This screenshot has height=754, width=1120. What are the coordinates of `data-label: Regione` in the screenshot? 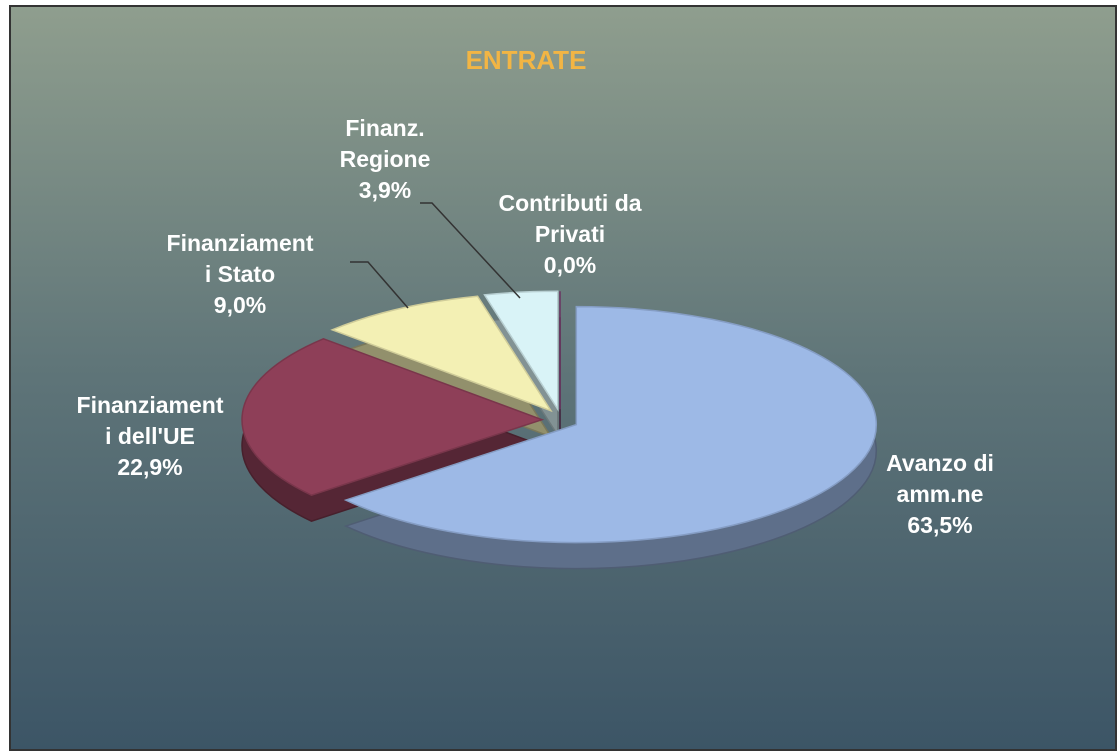 It's located at (385, 159).